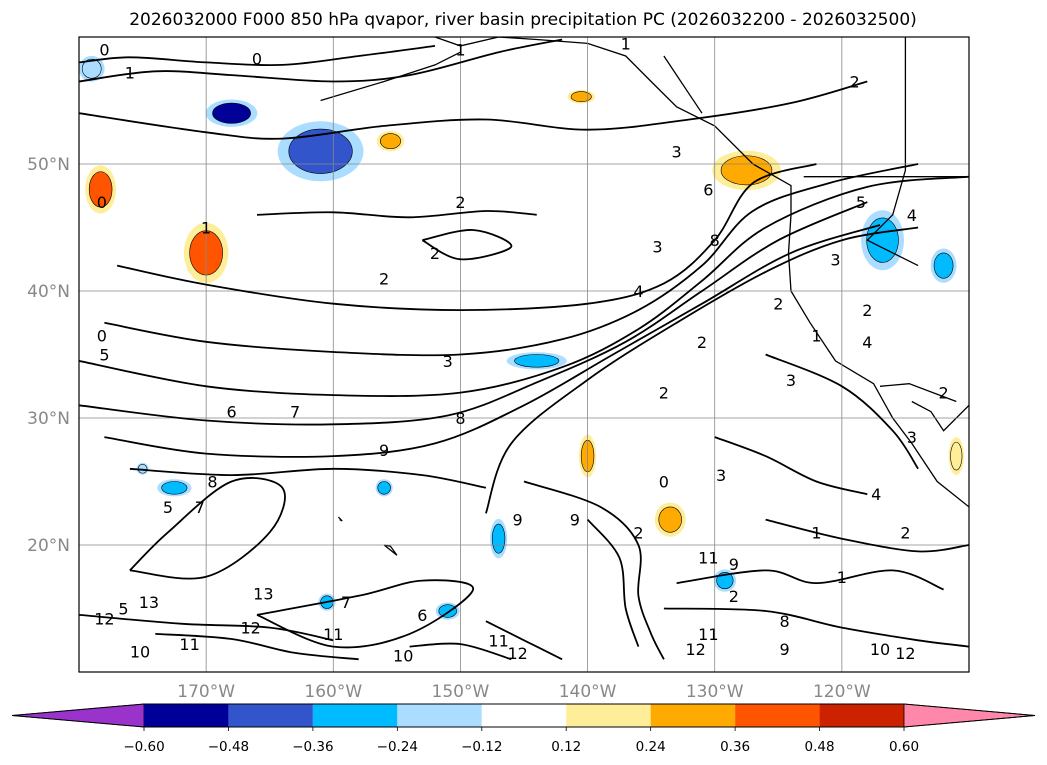  What do you see at coordinates (48, 355) in the screenshot?
I see `latitude-tick-labels: 20°N 30°N 40°N 50°N` at bounding box center [48, 355].